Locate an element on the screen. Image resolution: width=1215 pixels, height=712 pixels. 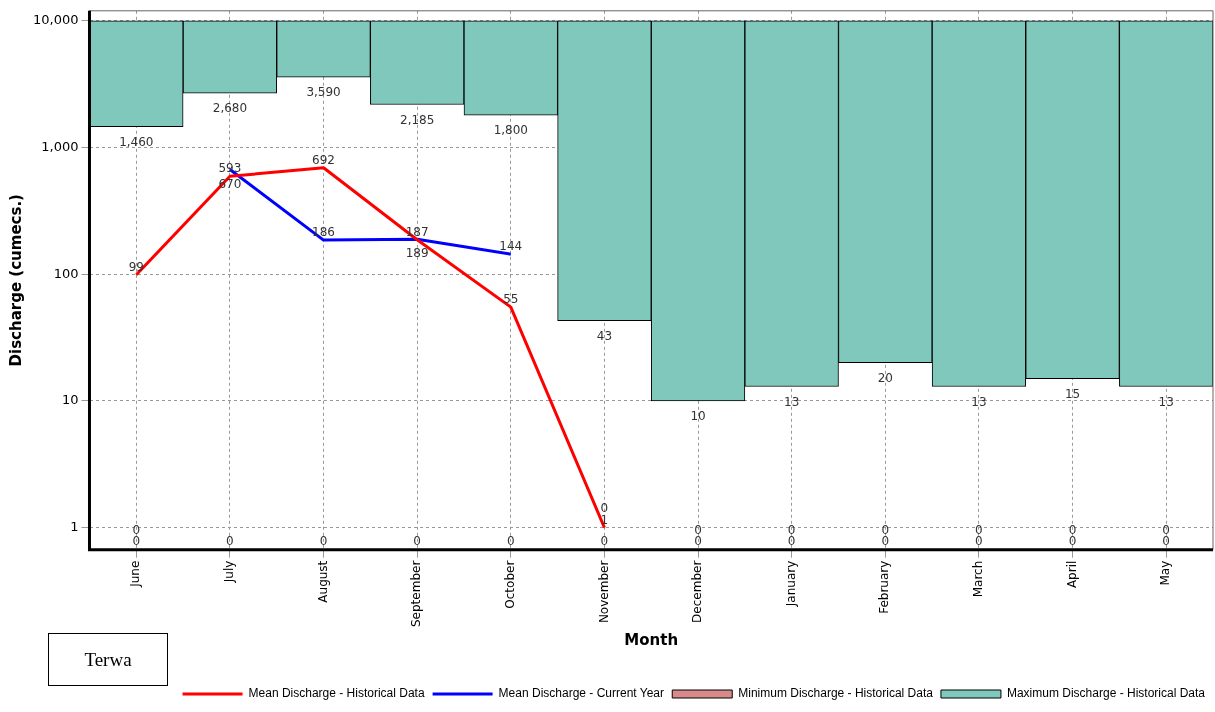
x-tick-label: August is located at coordinates (322, 581).